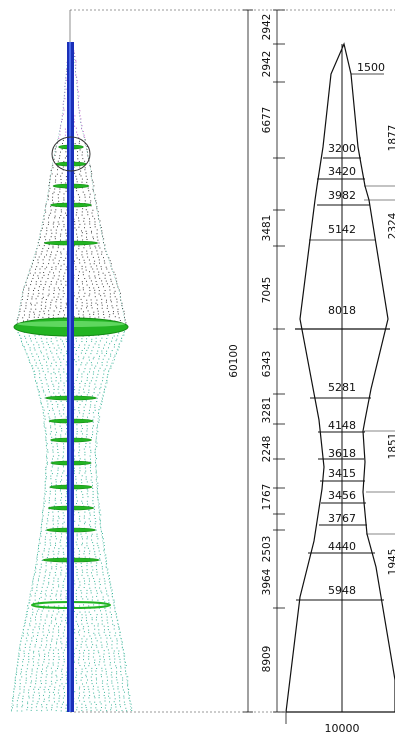  Describe the element at coordinates (342, 590) in the screenshot. I see `ring-width-label-13: 5948` at that location.